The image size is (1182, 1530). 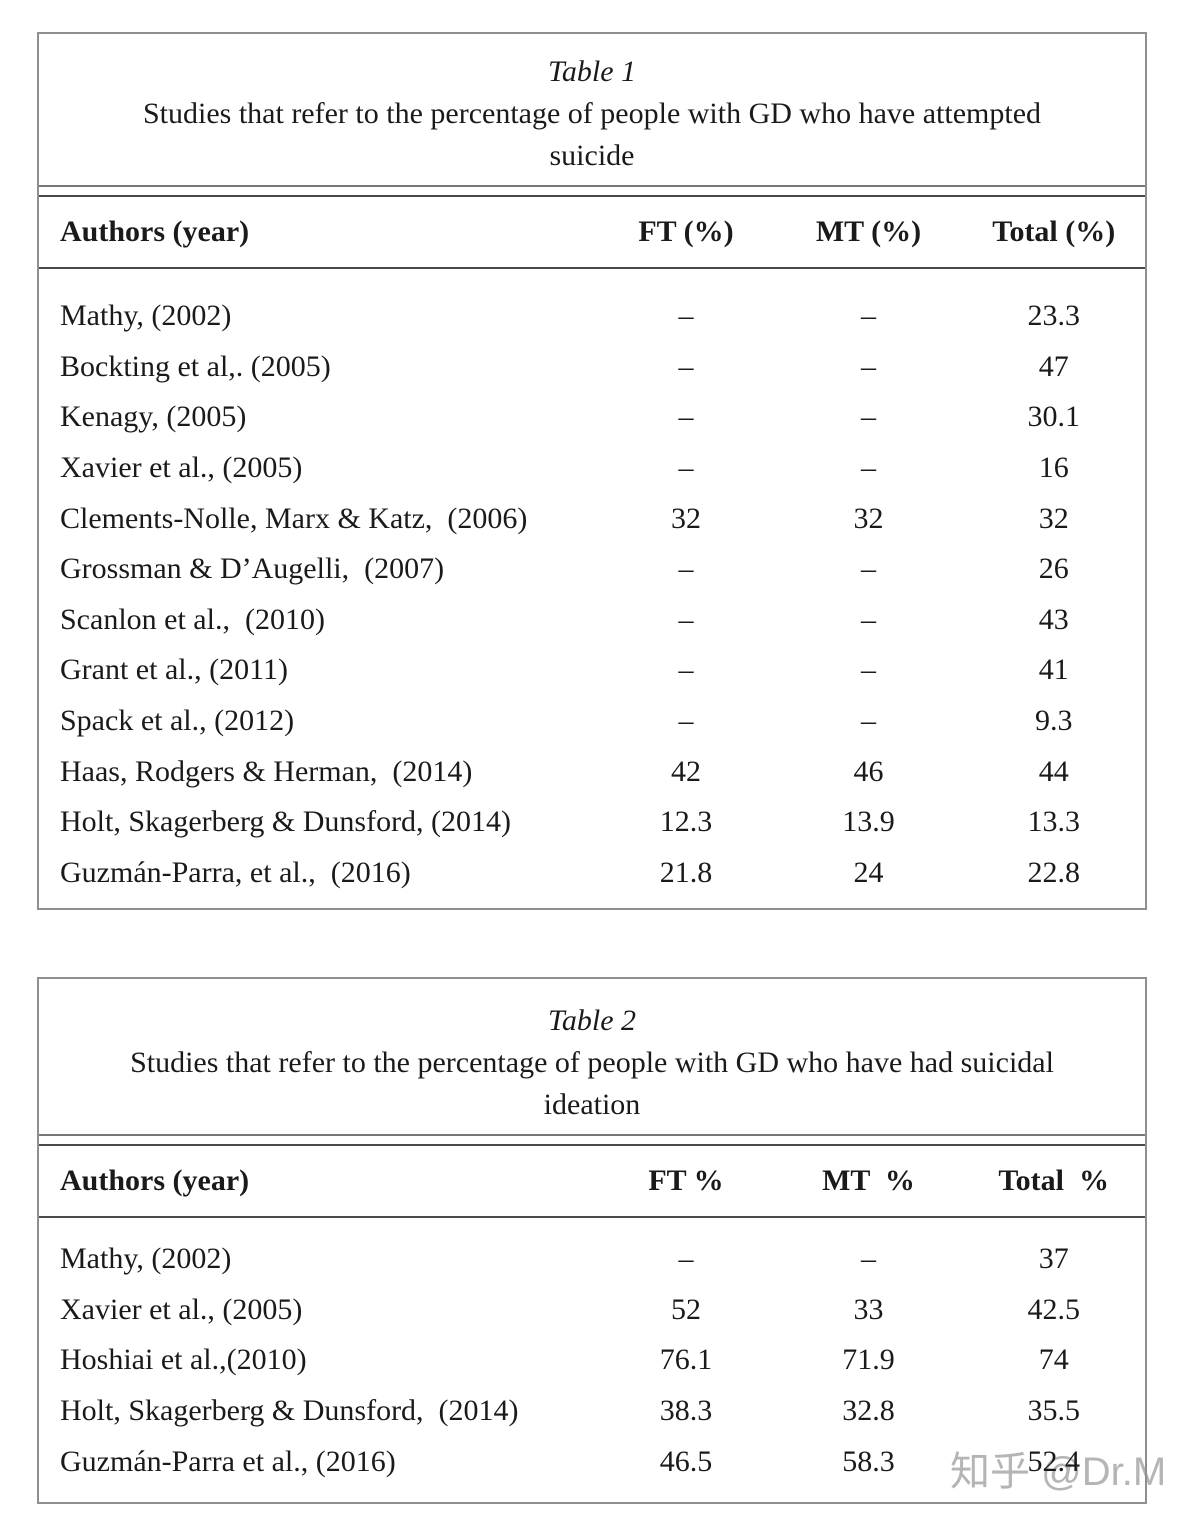 I want to click on table-row: Bockting et al,. (2005) – – 47, so click(x=592, y=367).